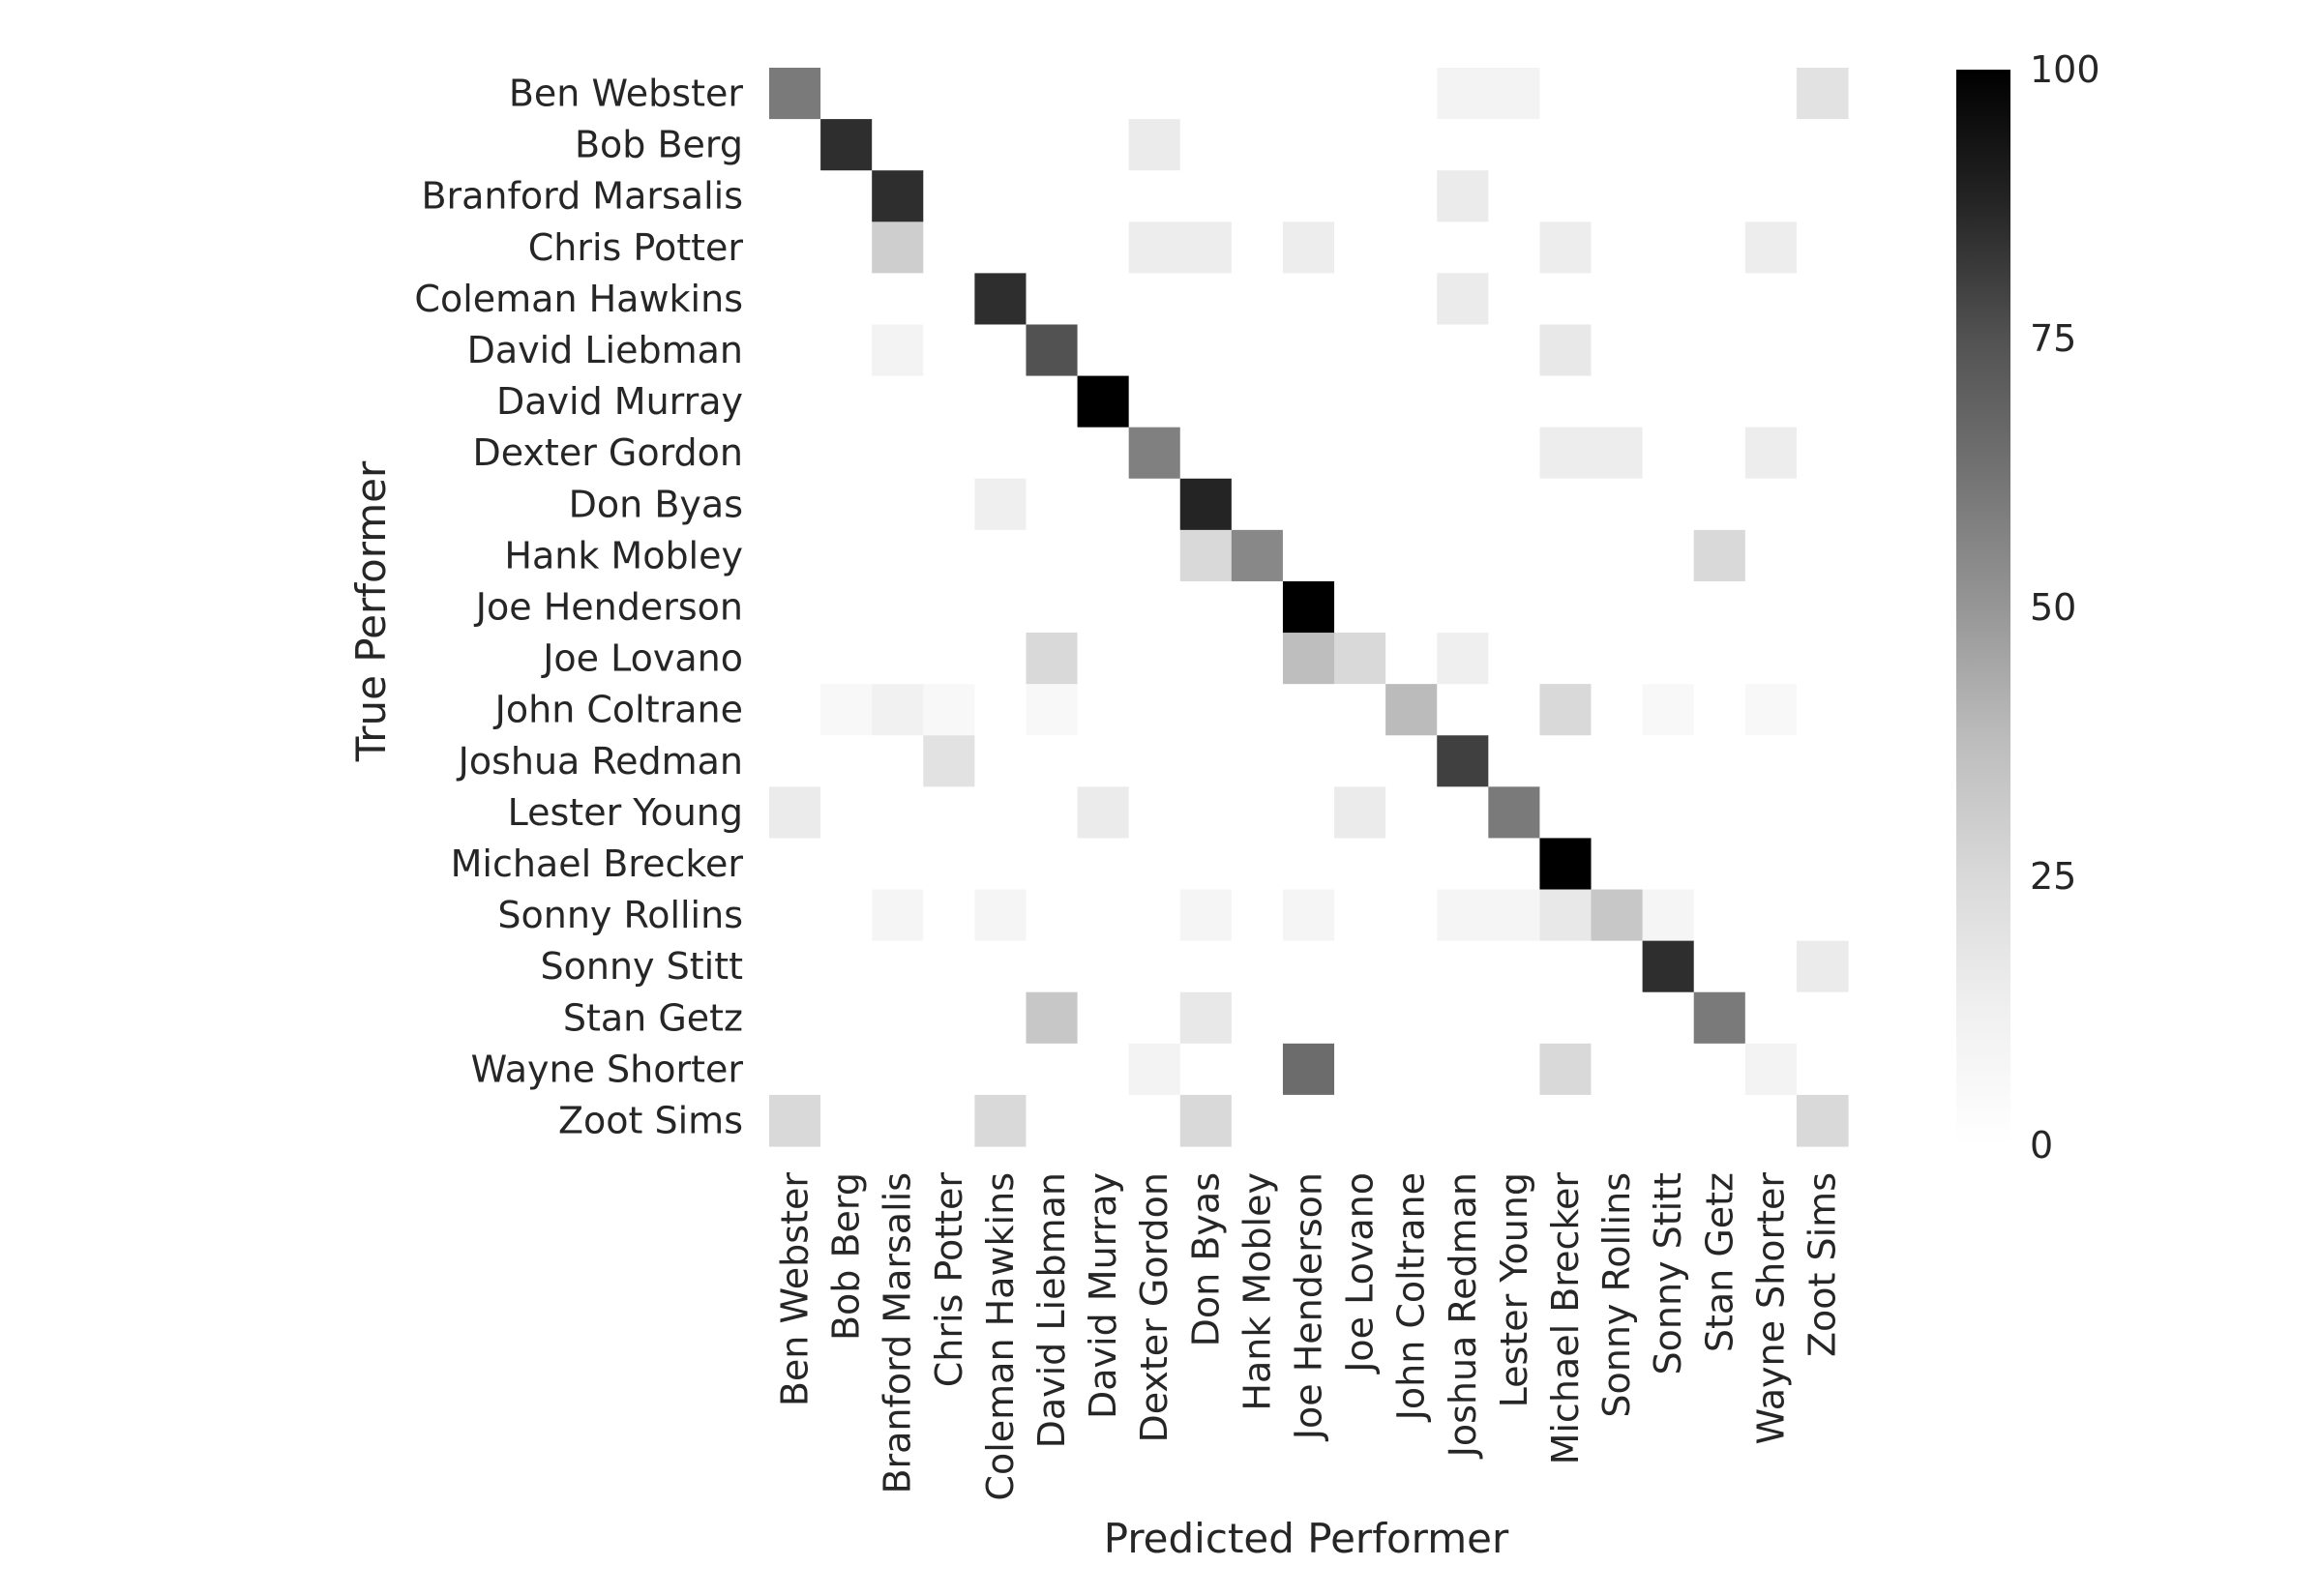 Image resolution: width=2322 pixels, height=1596 pixels. I want to click on y-tick-label: Michael Brecker, so click(597, 863).